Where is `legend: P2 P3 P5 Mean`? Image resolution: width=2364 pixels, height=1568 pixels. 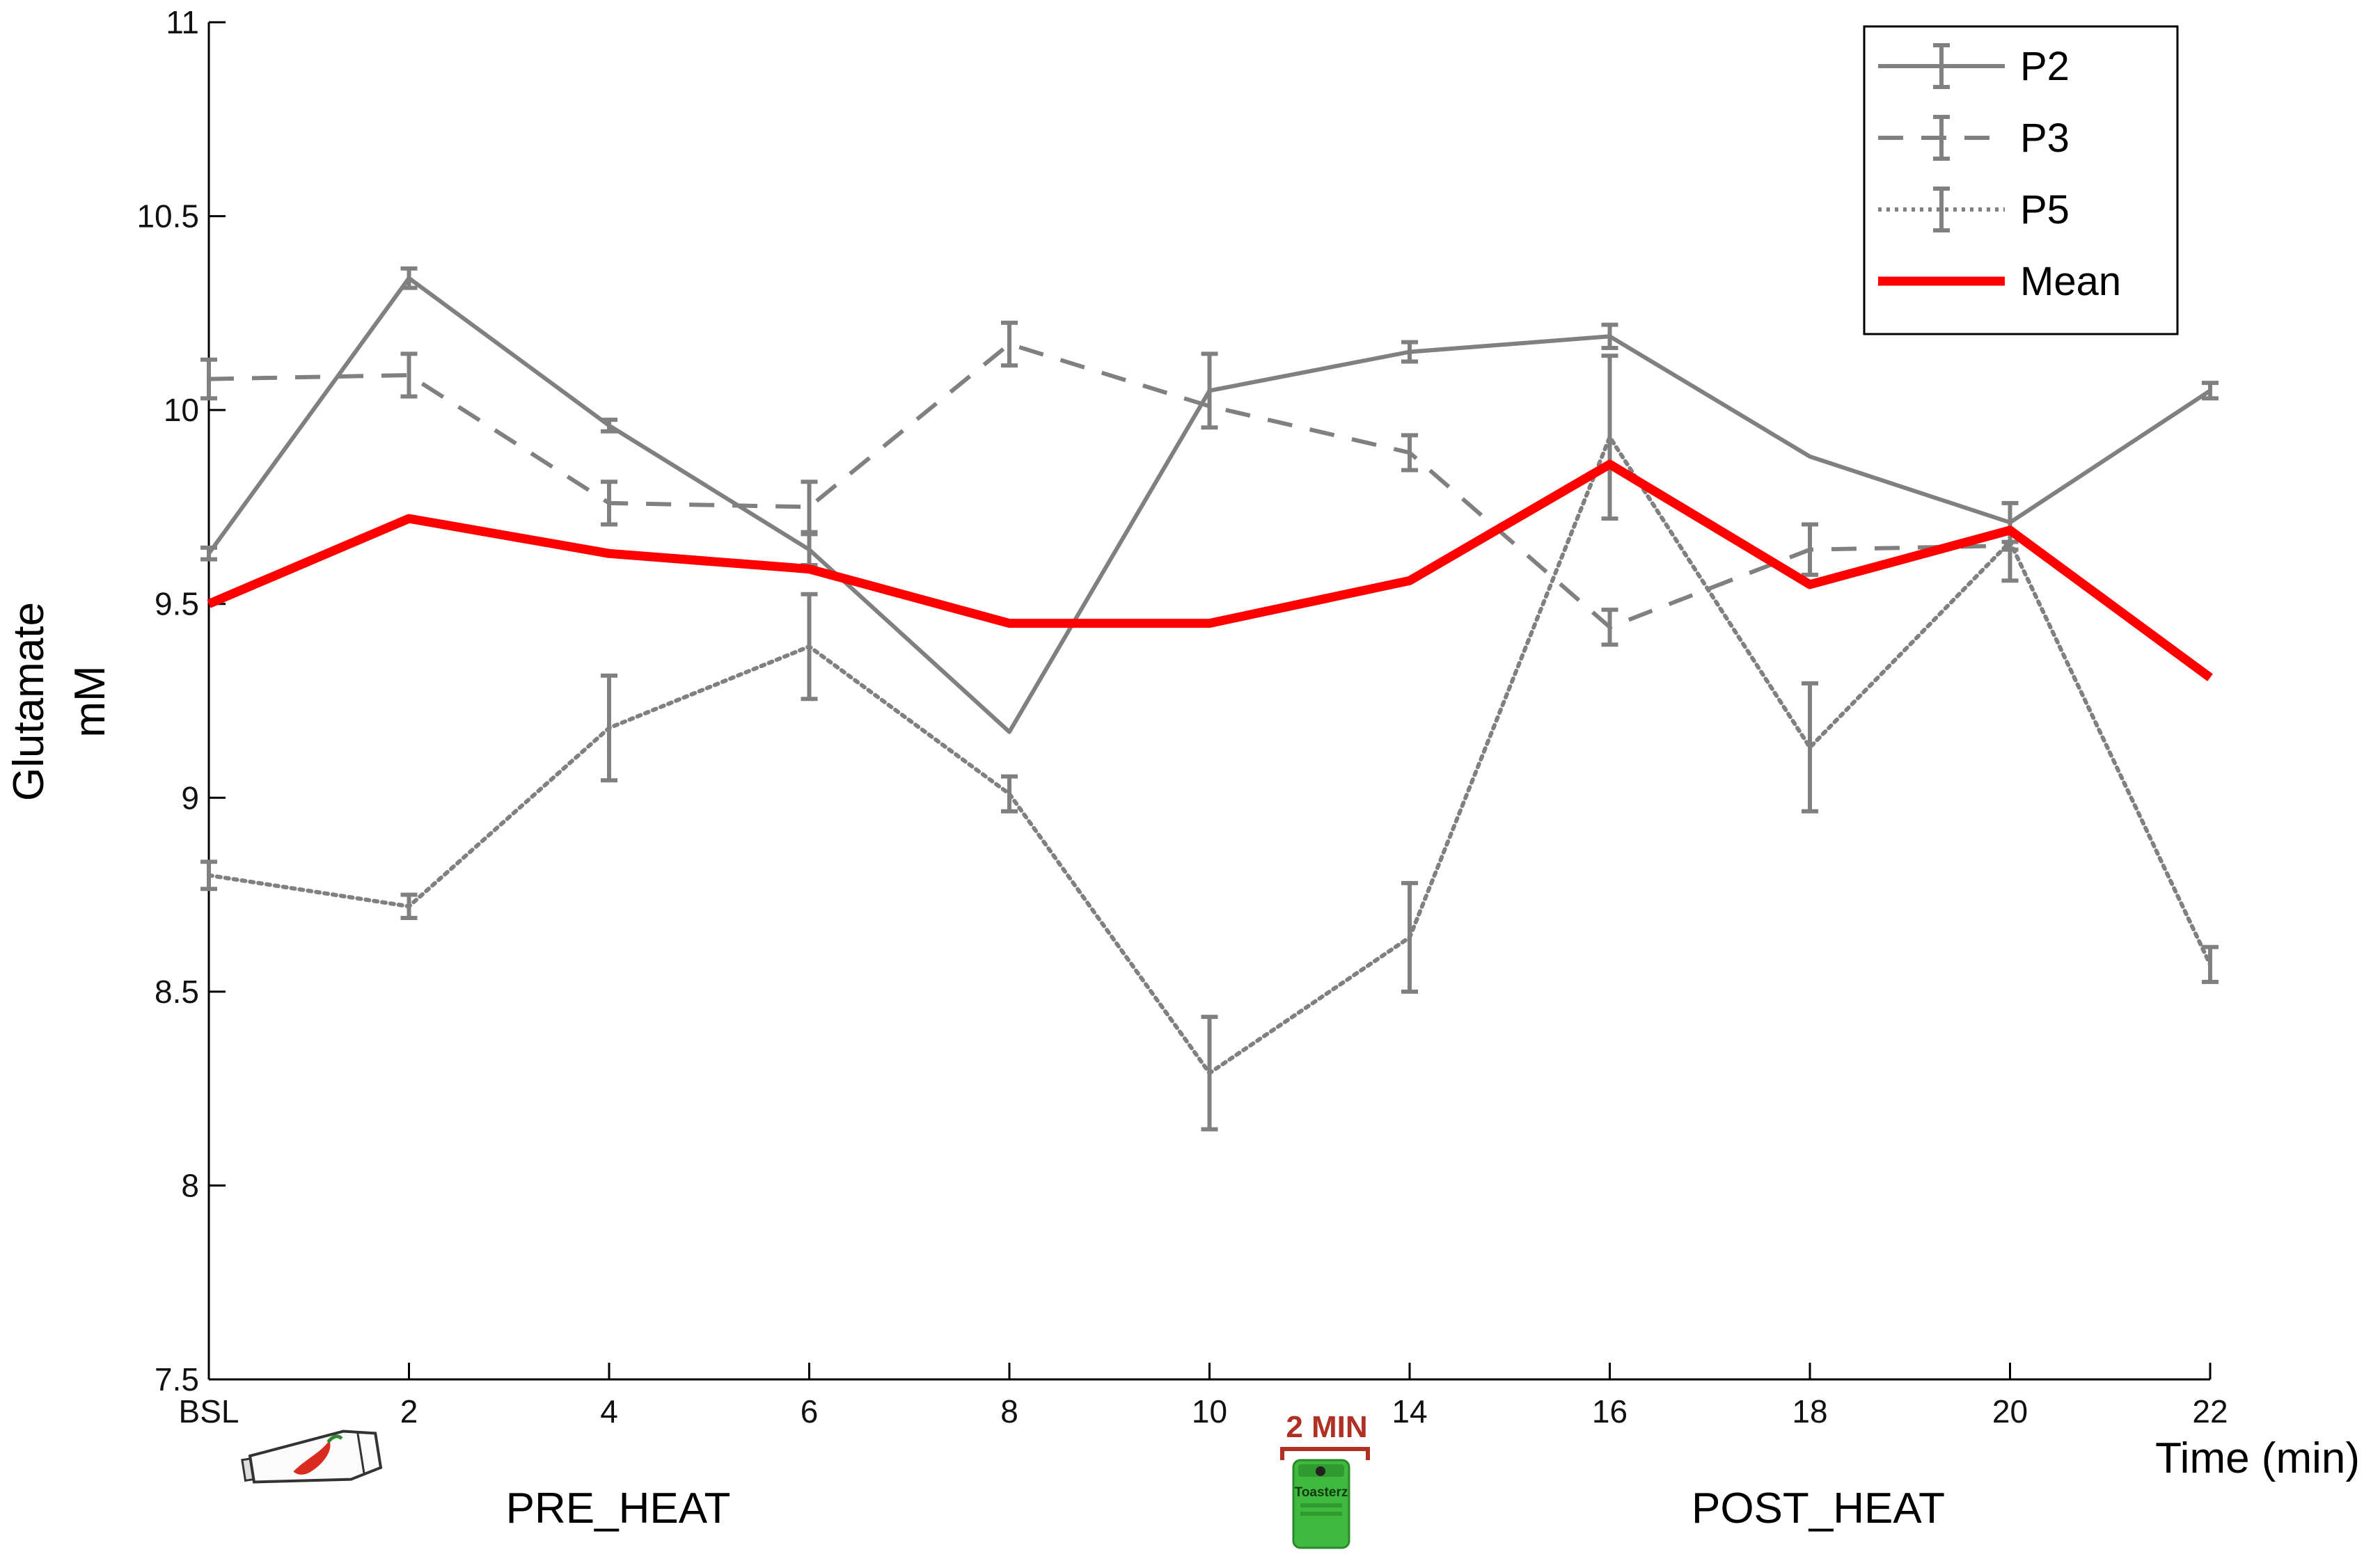 legend: P2 P3 P5 Mean is located at coordinates (2021, 180).